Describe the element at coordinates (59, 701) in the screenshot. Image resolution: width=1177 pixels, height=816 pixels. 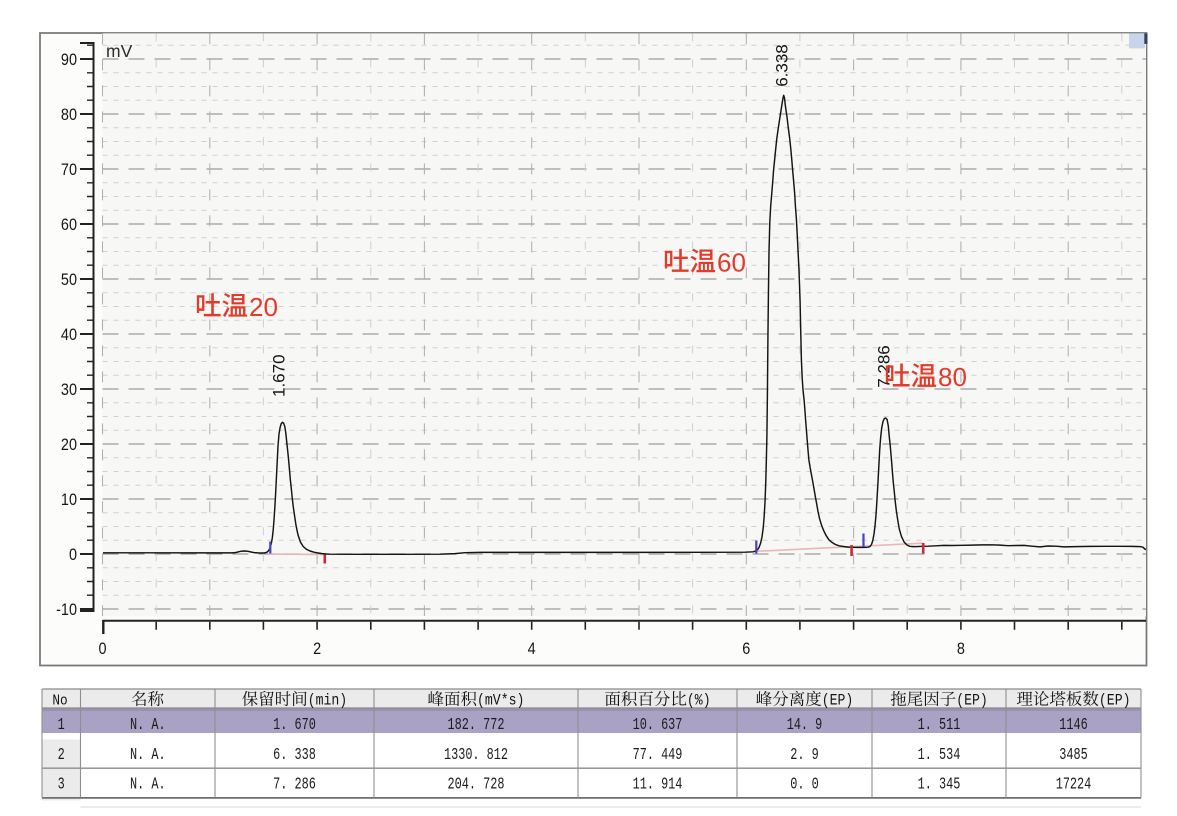
I see `svg-text: No` at that location.